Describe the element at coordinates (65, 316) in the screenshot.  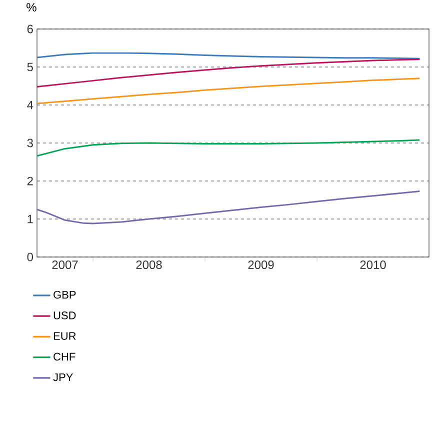
I see `legend-label: USD` at that location.